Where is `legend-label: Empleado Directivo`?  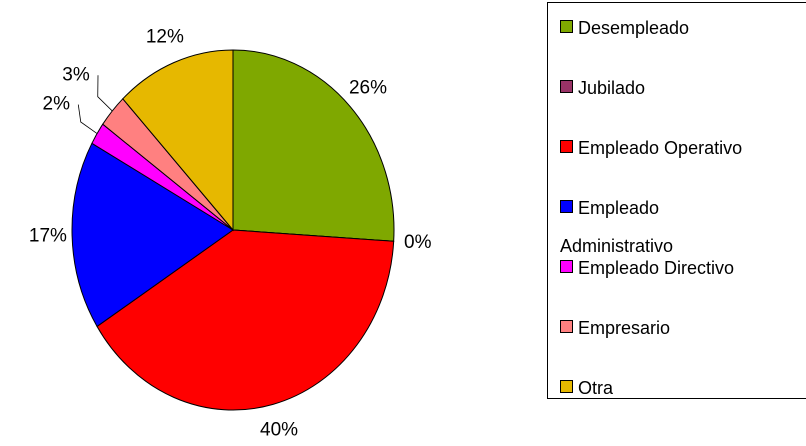 legend-label: Empleado Directivo is located at coordinates (656, 268).